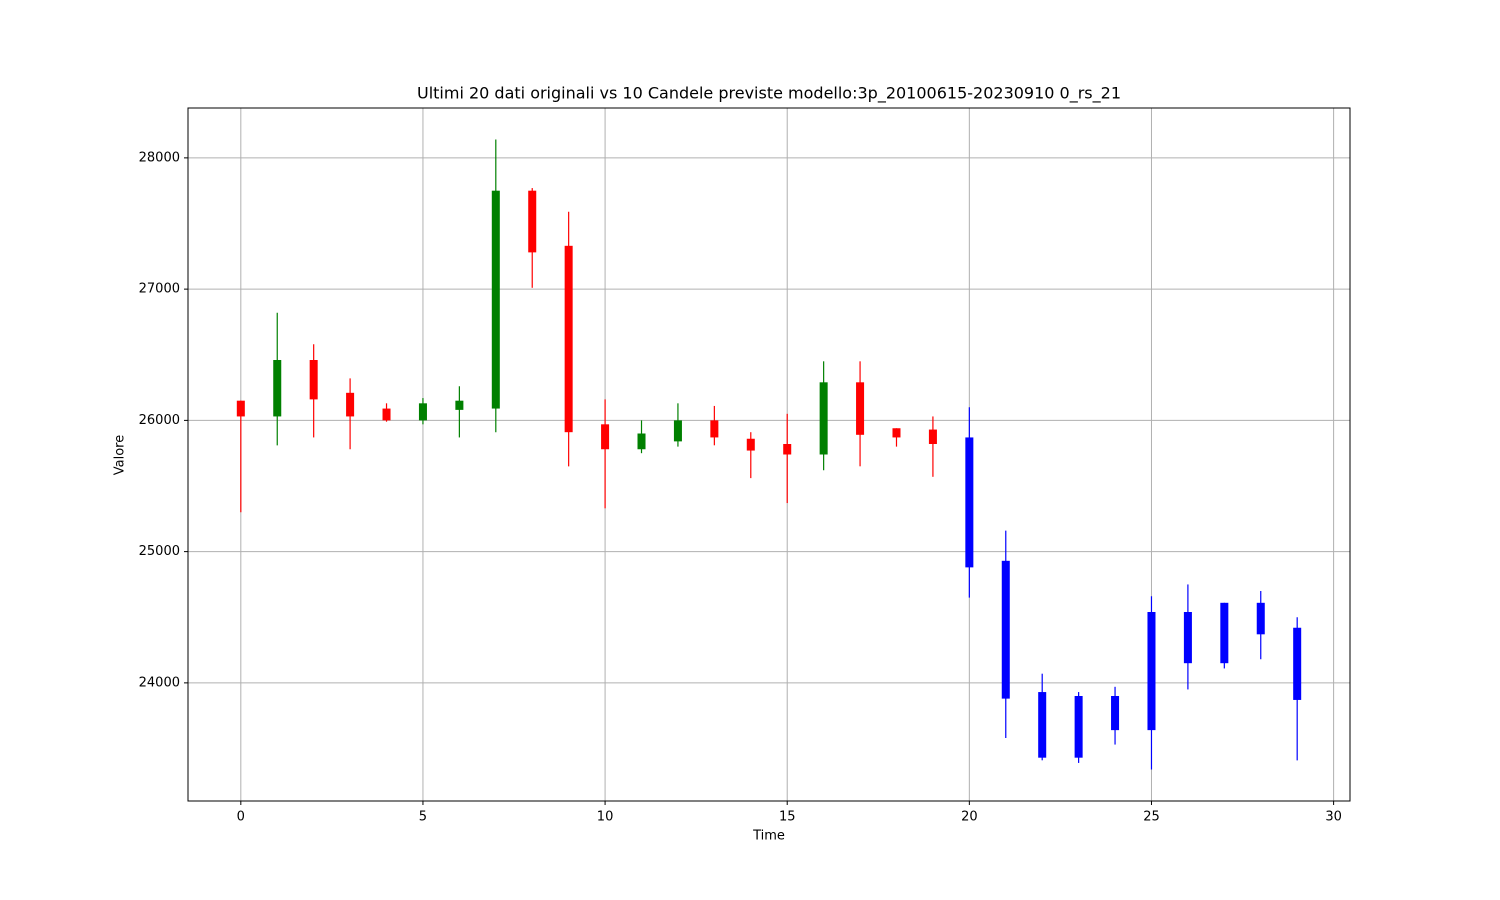  Describe the element at coordinates (159, 157) in the screenshot. I see `y-tick-label: 28000` at that location.